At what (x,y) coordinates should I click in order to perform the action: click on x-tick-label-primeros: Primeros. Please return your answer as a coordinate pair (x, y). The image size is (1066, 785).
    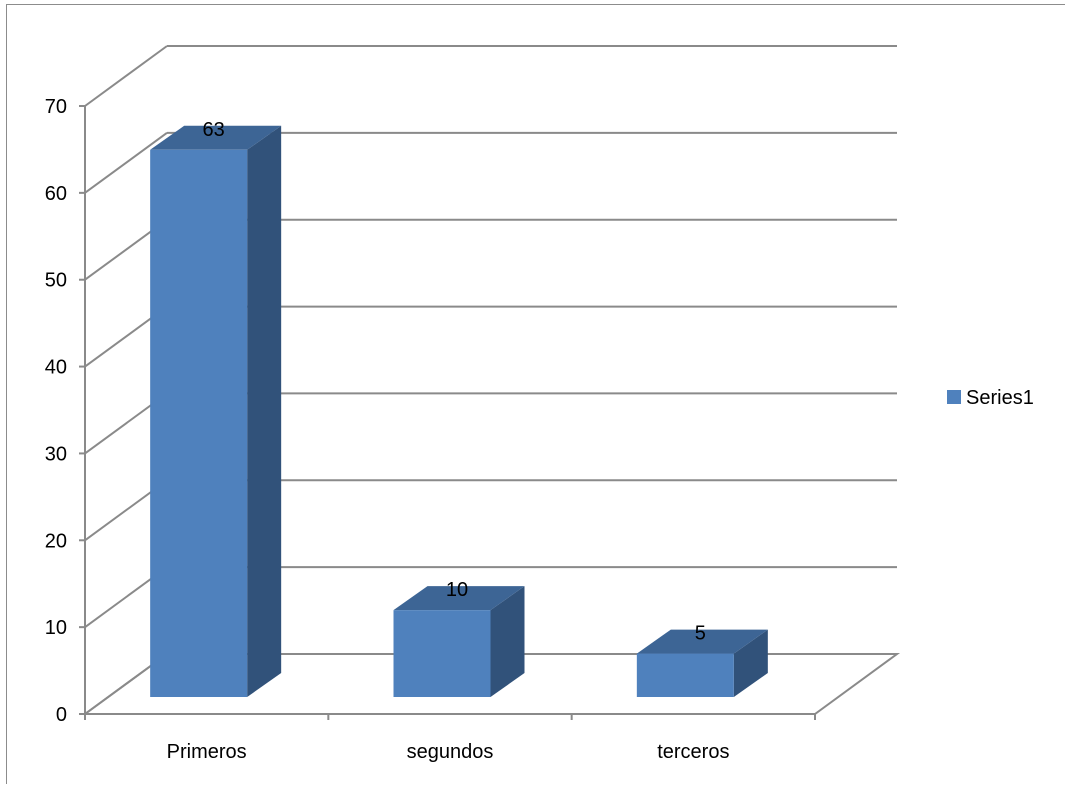
    Looking at the image, I should click on (207, 752).